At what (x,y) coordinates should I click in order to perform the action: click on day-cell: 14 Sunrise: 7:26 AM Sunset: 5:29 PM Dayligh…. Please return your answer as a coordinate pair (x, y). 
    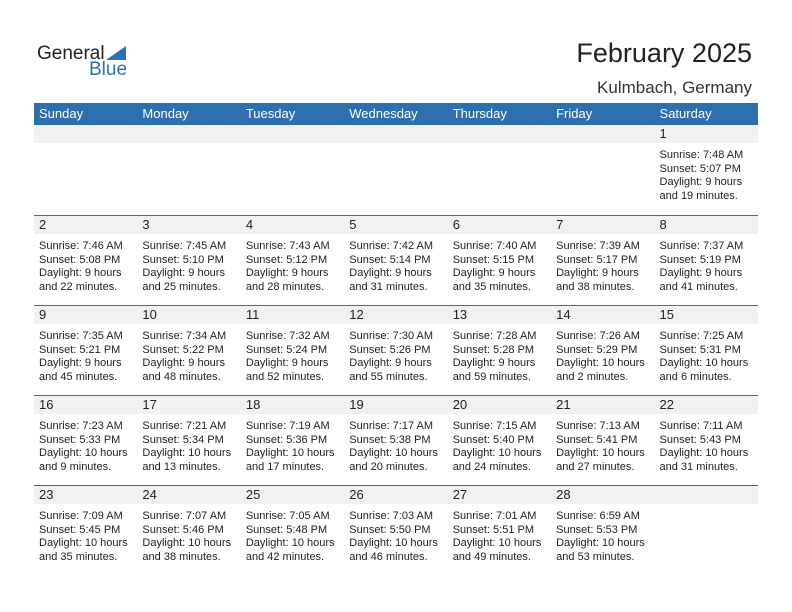
    Looking at the image, I should click on (602, 350).